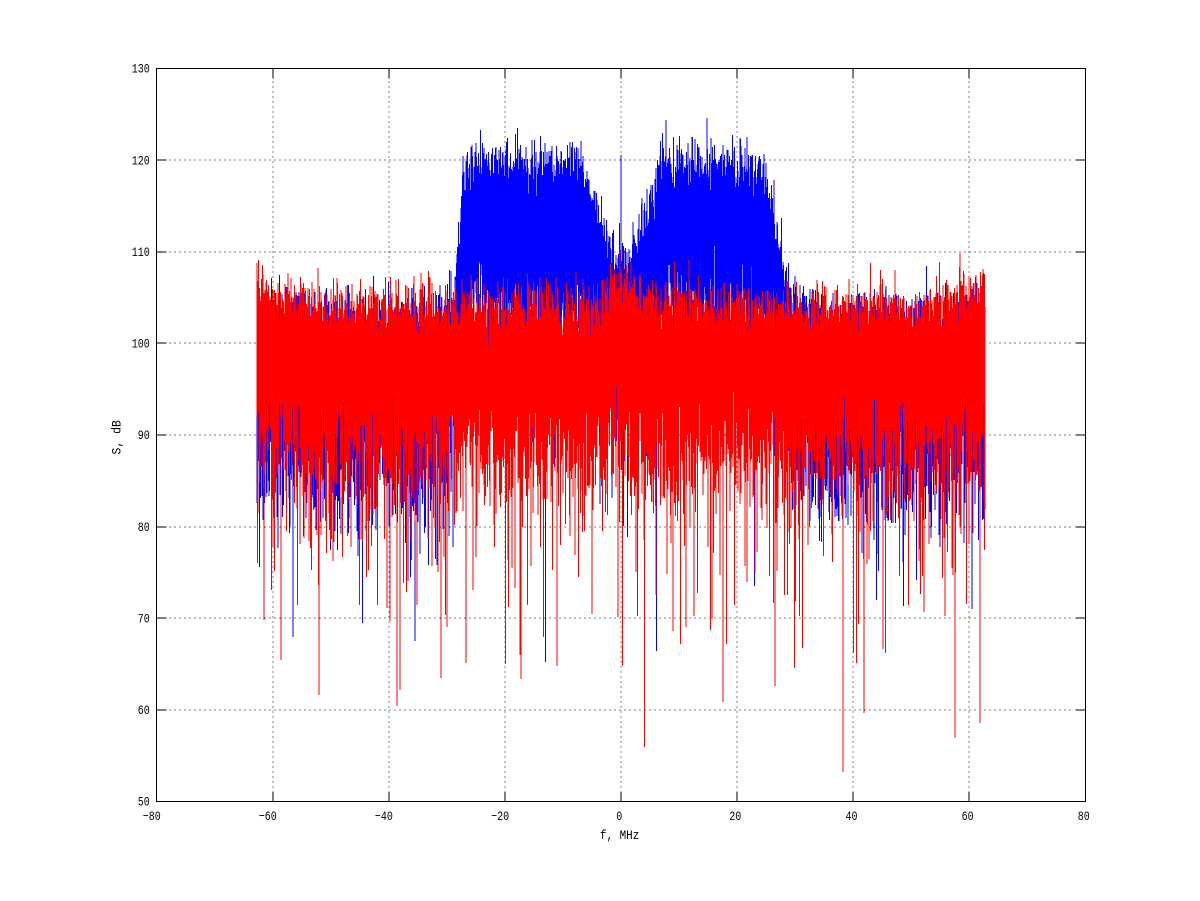 Image resolution: width=1200 pixels, height=901 pixels. I want to click on svg-text: 90, so click(144, 436).